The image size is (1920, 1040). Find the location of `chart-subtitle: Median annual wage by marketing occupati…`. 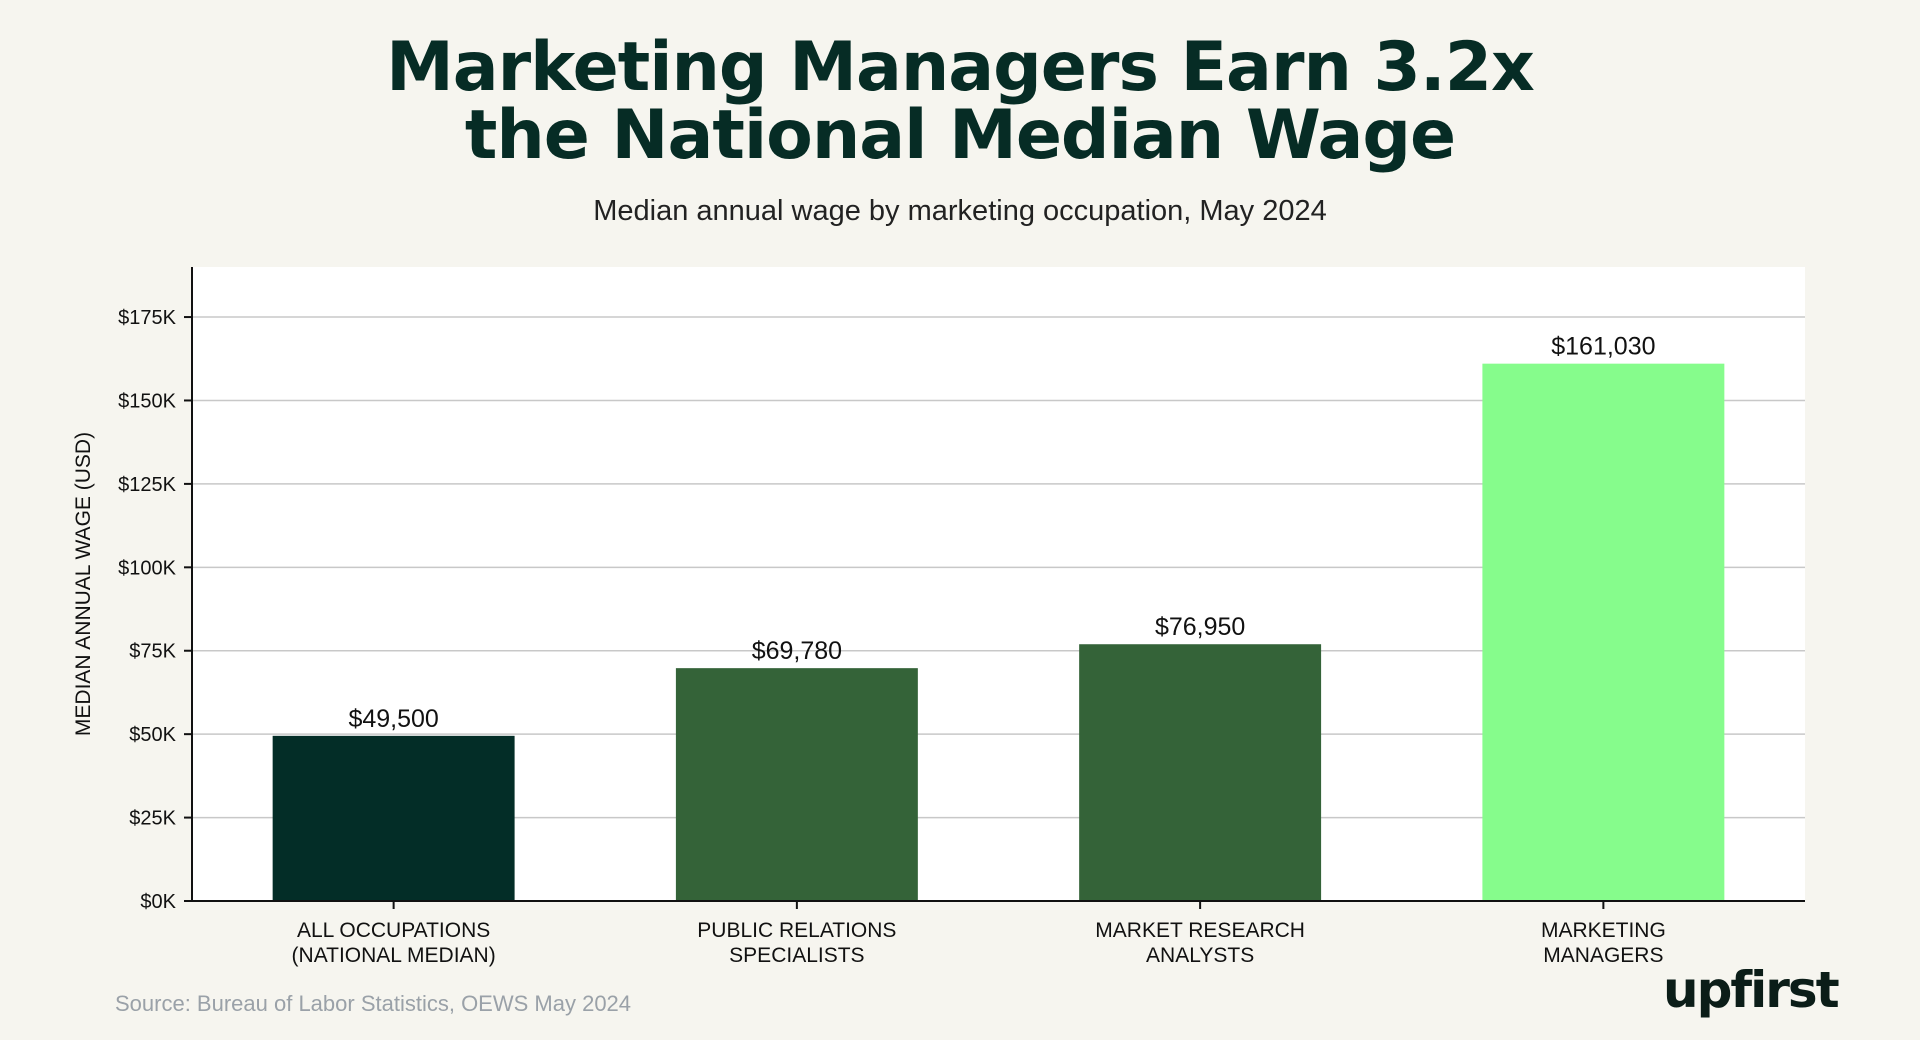

chart-subtitle: Median annual wage by marketing occupati… is located at coordinates (960, 211).